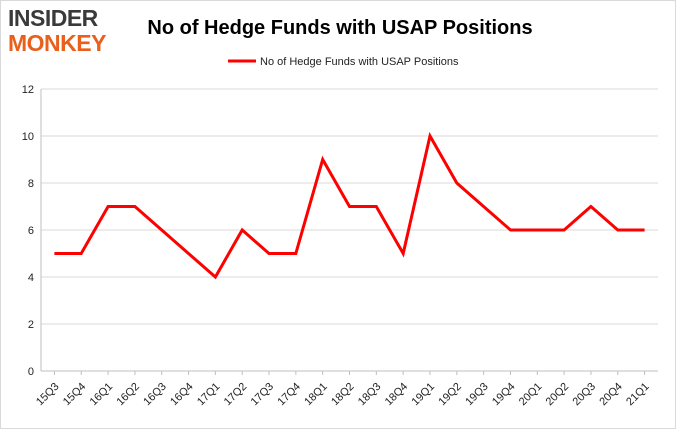 The image size is (678, 431). I want to click on insider-monkey-logo: INSIDER MONKEY, so click(57, 30).